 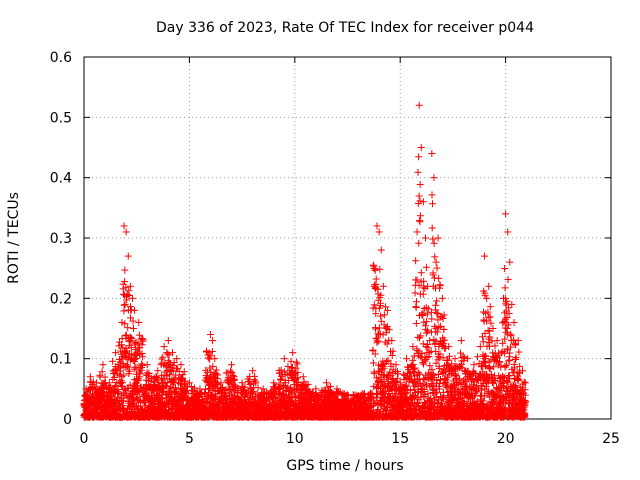 What do you see at coordinates (61, 118) in the screenshot?
I see `y-tick-label: 0.5` at bounding box center [61, 118].